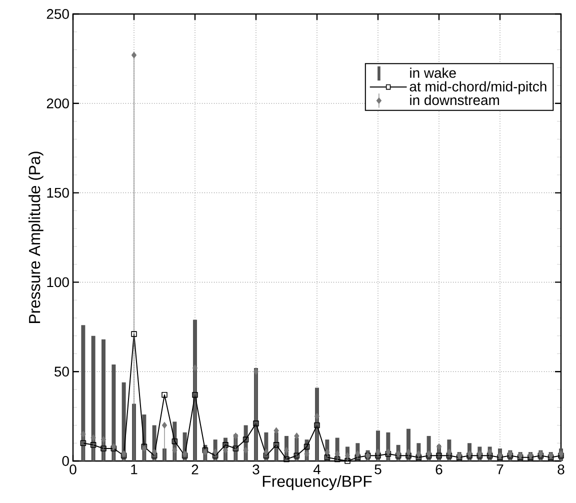 This screenshot has width=576, height=503. Describe the element at coordinates (433, 73) in the screenshot. I see `legend-label: in wake` at that location.